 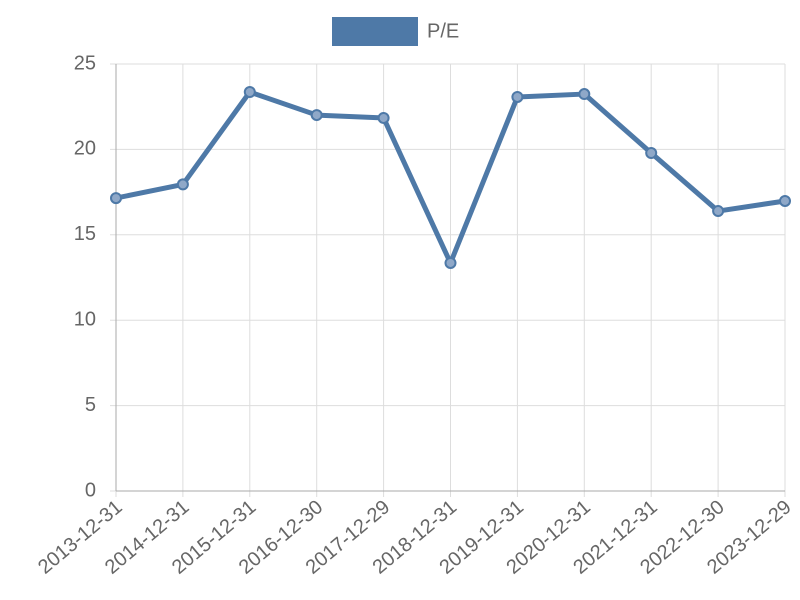 What do you see at coordinates (85, 63) in the screenshot?
I see `y-tick-label: 25` at bounding box center [85, 63].